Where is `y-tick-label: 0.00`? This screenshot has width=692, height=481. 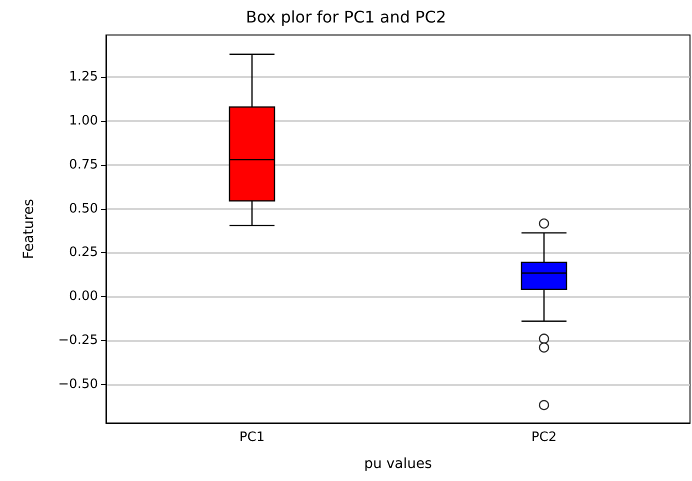
y-tick-label: 0.00 is located at coordinates (83, 296).